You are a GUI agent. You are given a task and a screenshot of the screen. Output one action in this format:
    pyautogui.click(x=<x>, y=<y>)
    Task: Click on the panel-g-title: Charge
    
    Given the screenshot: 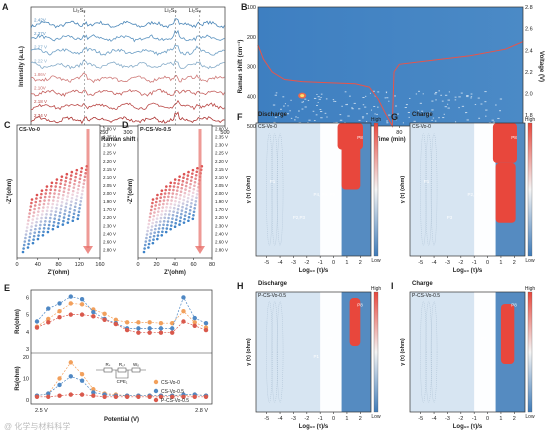 What is the action you would take?
    pyautogui.click(x=422, y=115)
    